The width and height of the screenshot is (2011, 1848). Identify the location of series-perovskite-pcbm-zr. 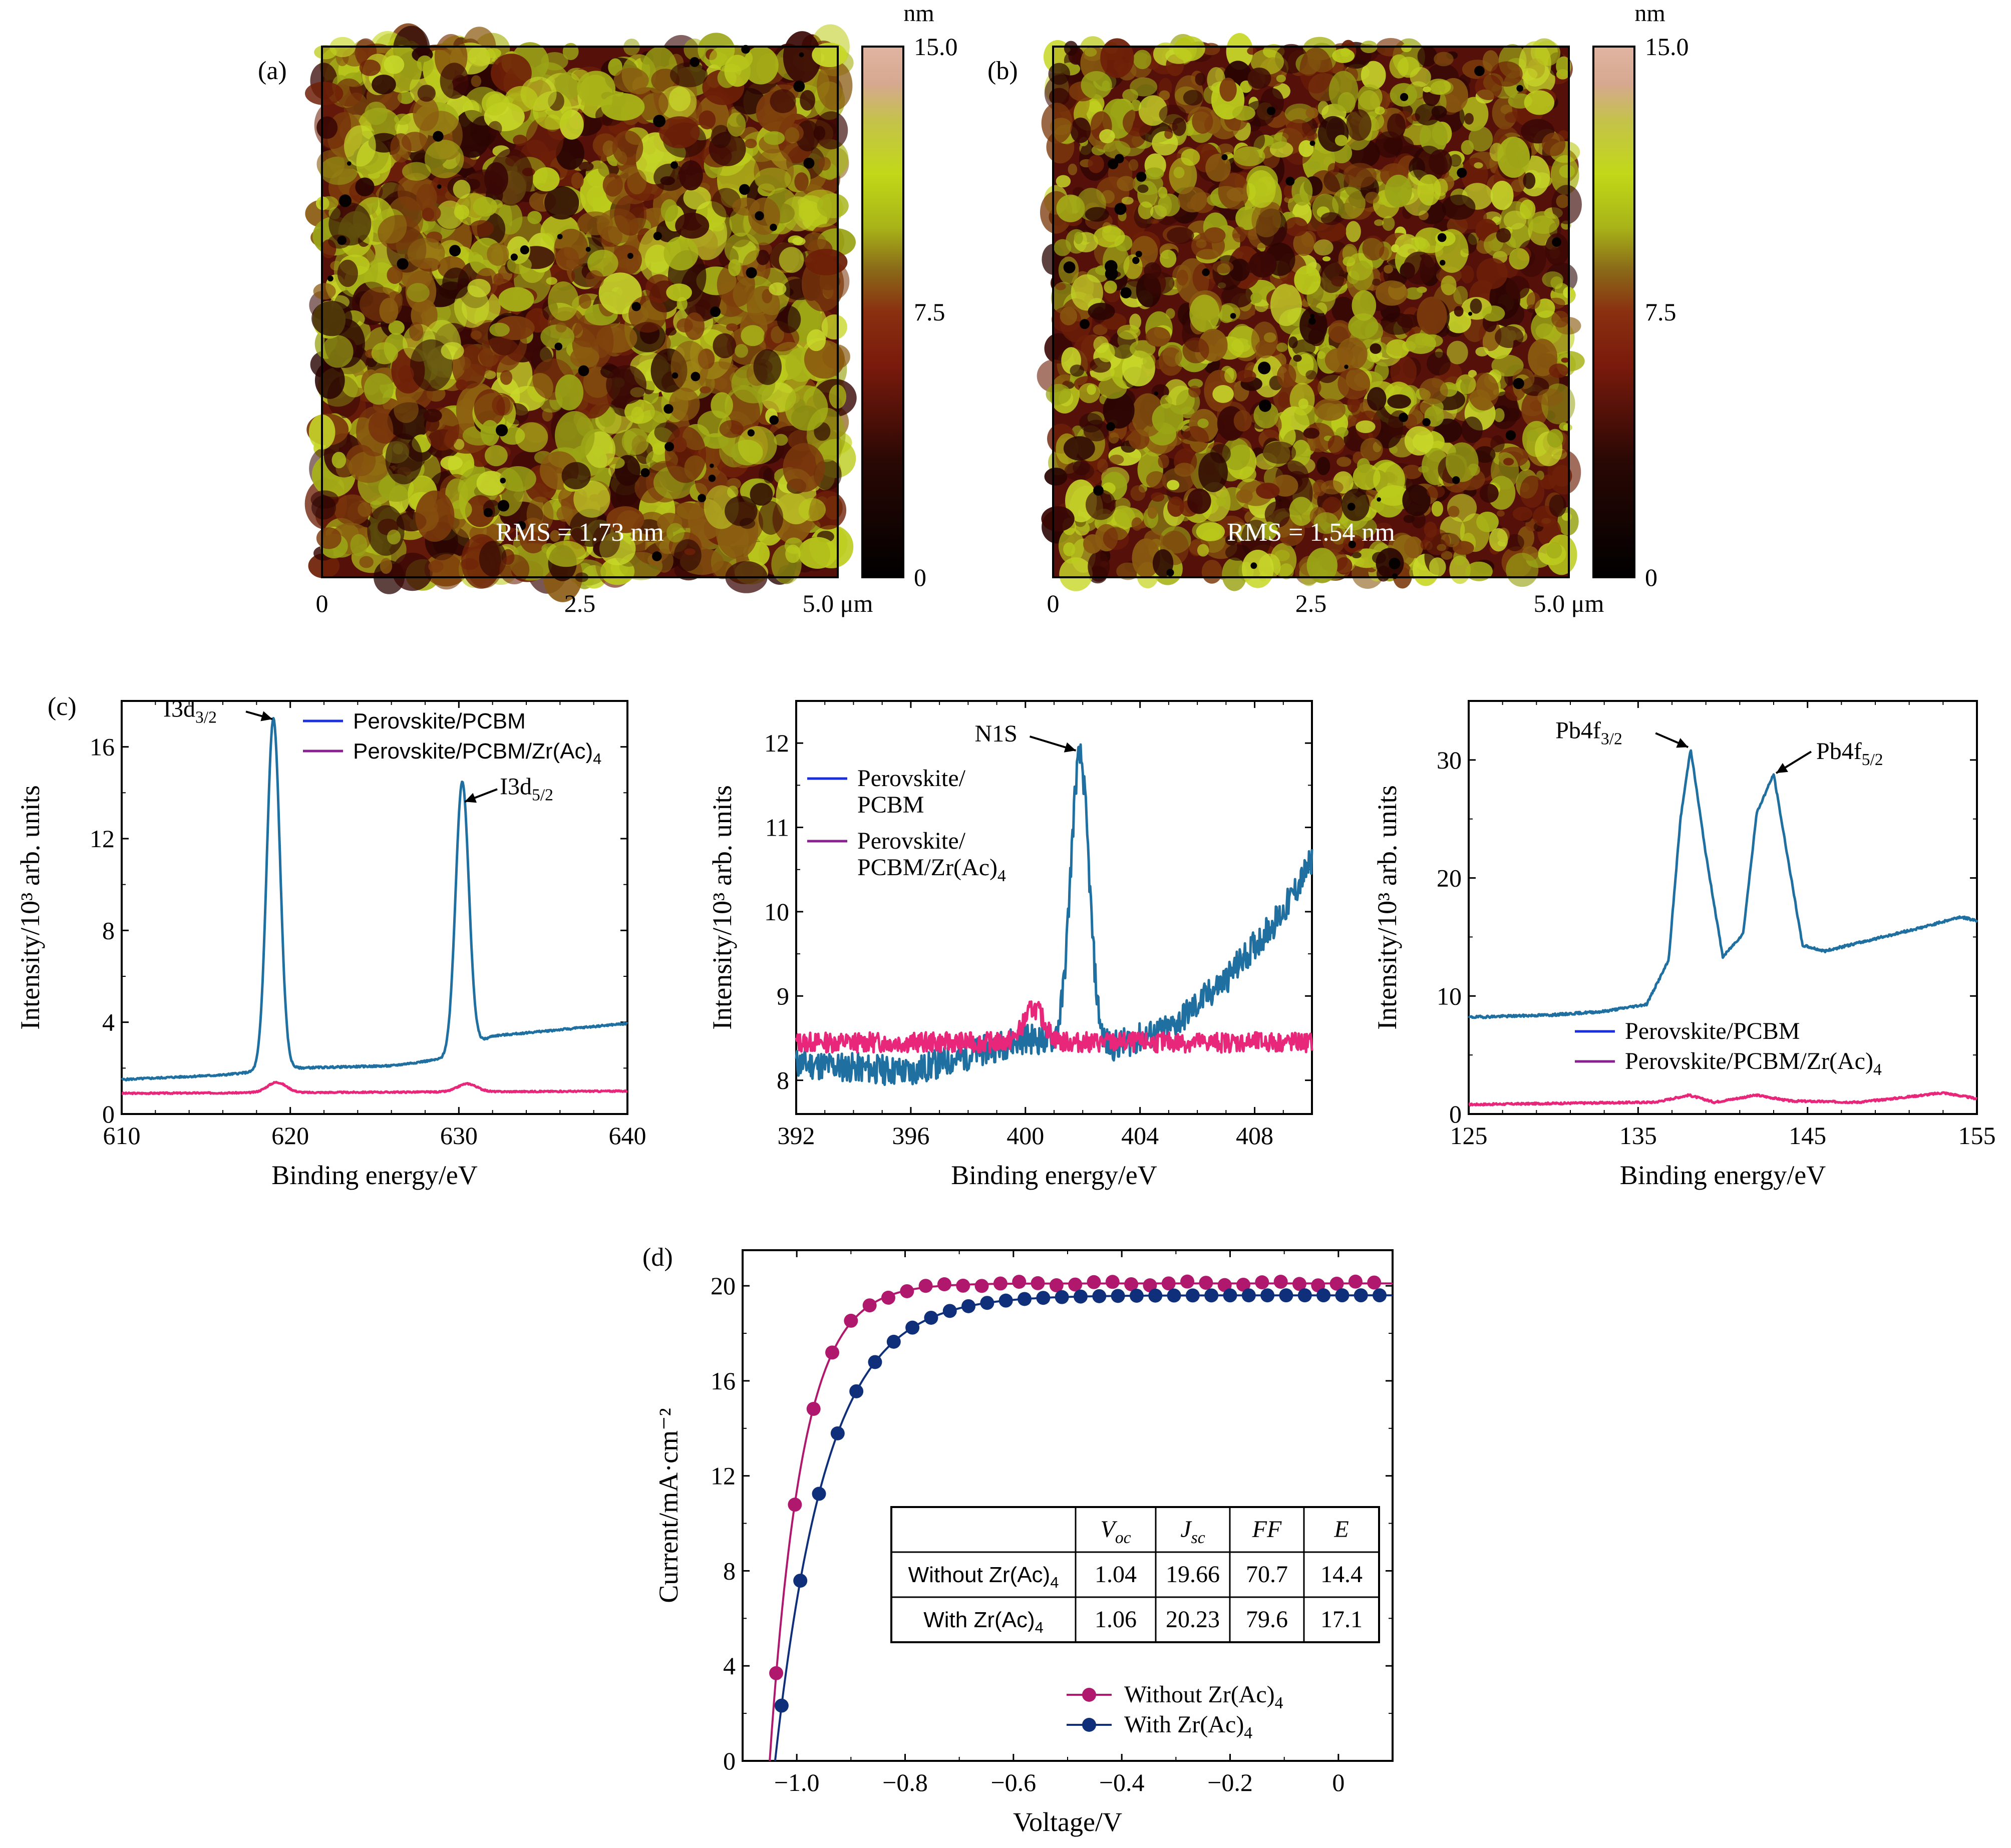
(375, 1087).